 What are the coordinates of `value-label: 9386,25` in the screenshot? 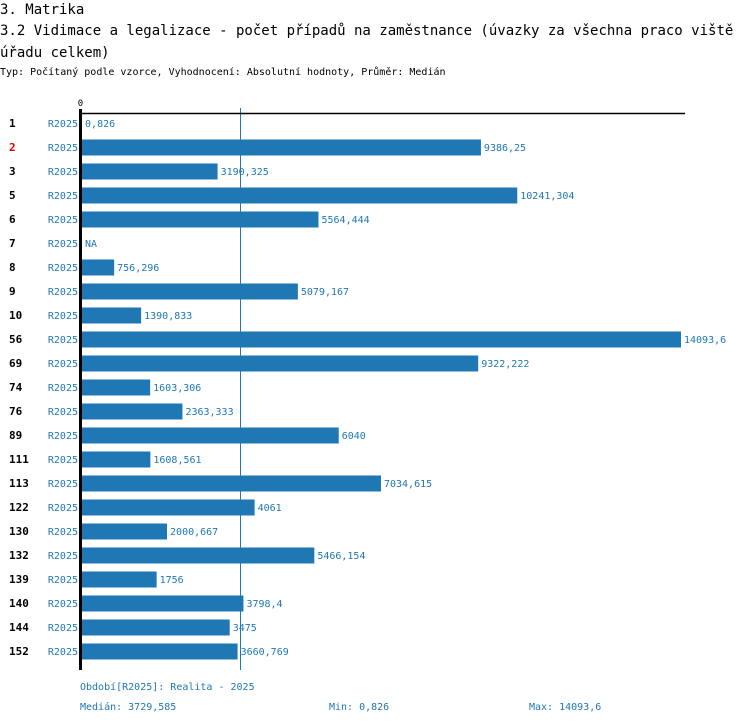 It's located at (505, 148).